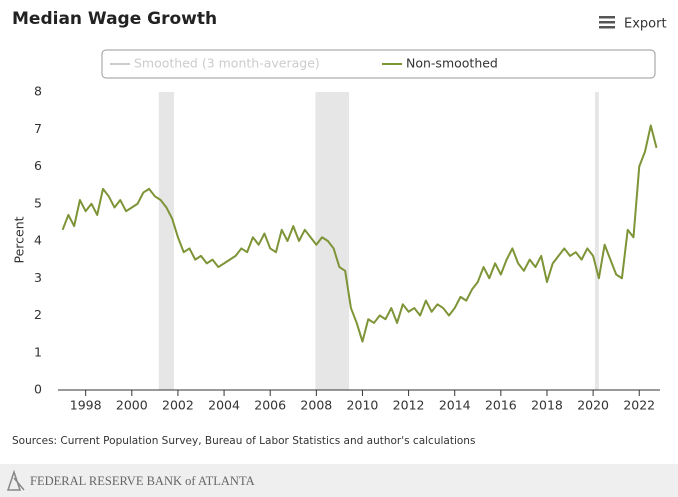  Describe the element at coordinates (501, 405) in the screenshot. I see `x-tick-label: 2016` at that location.